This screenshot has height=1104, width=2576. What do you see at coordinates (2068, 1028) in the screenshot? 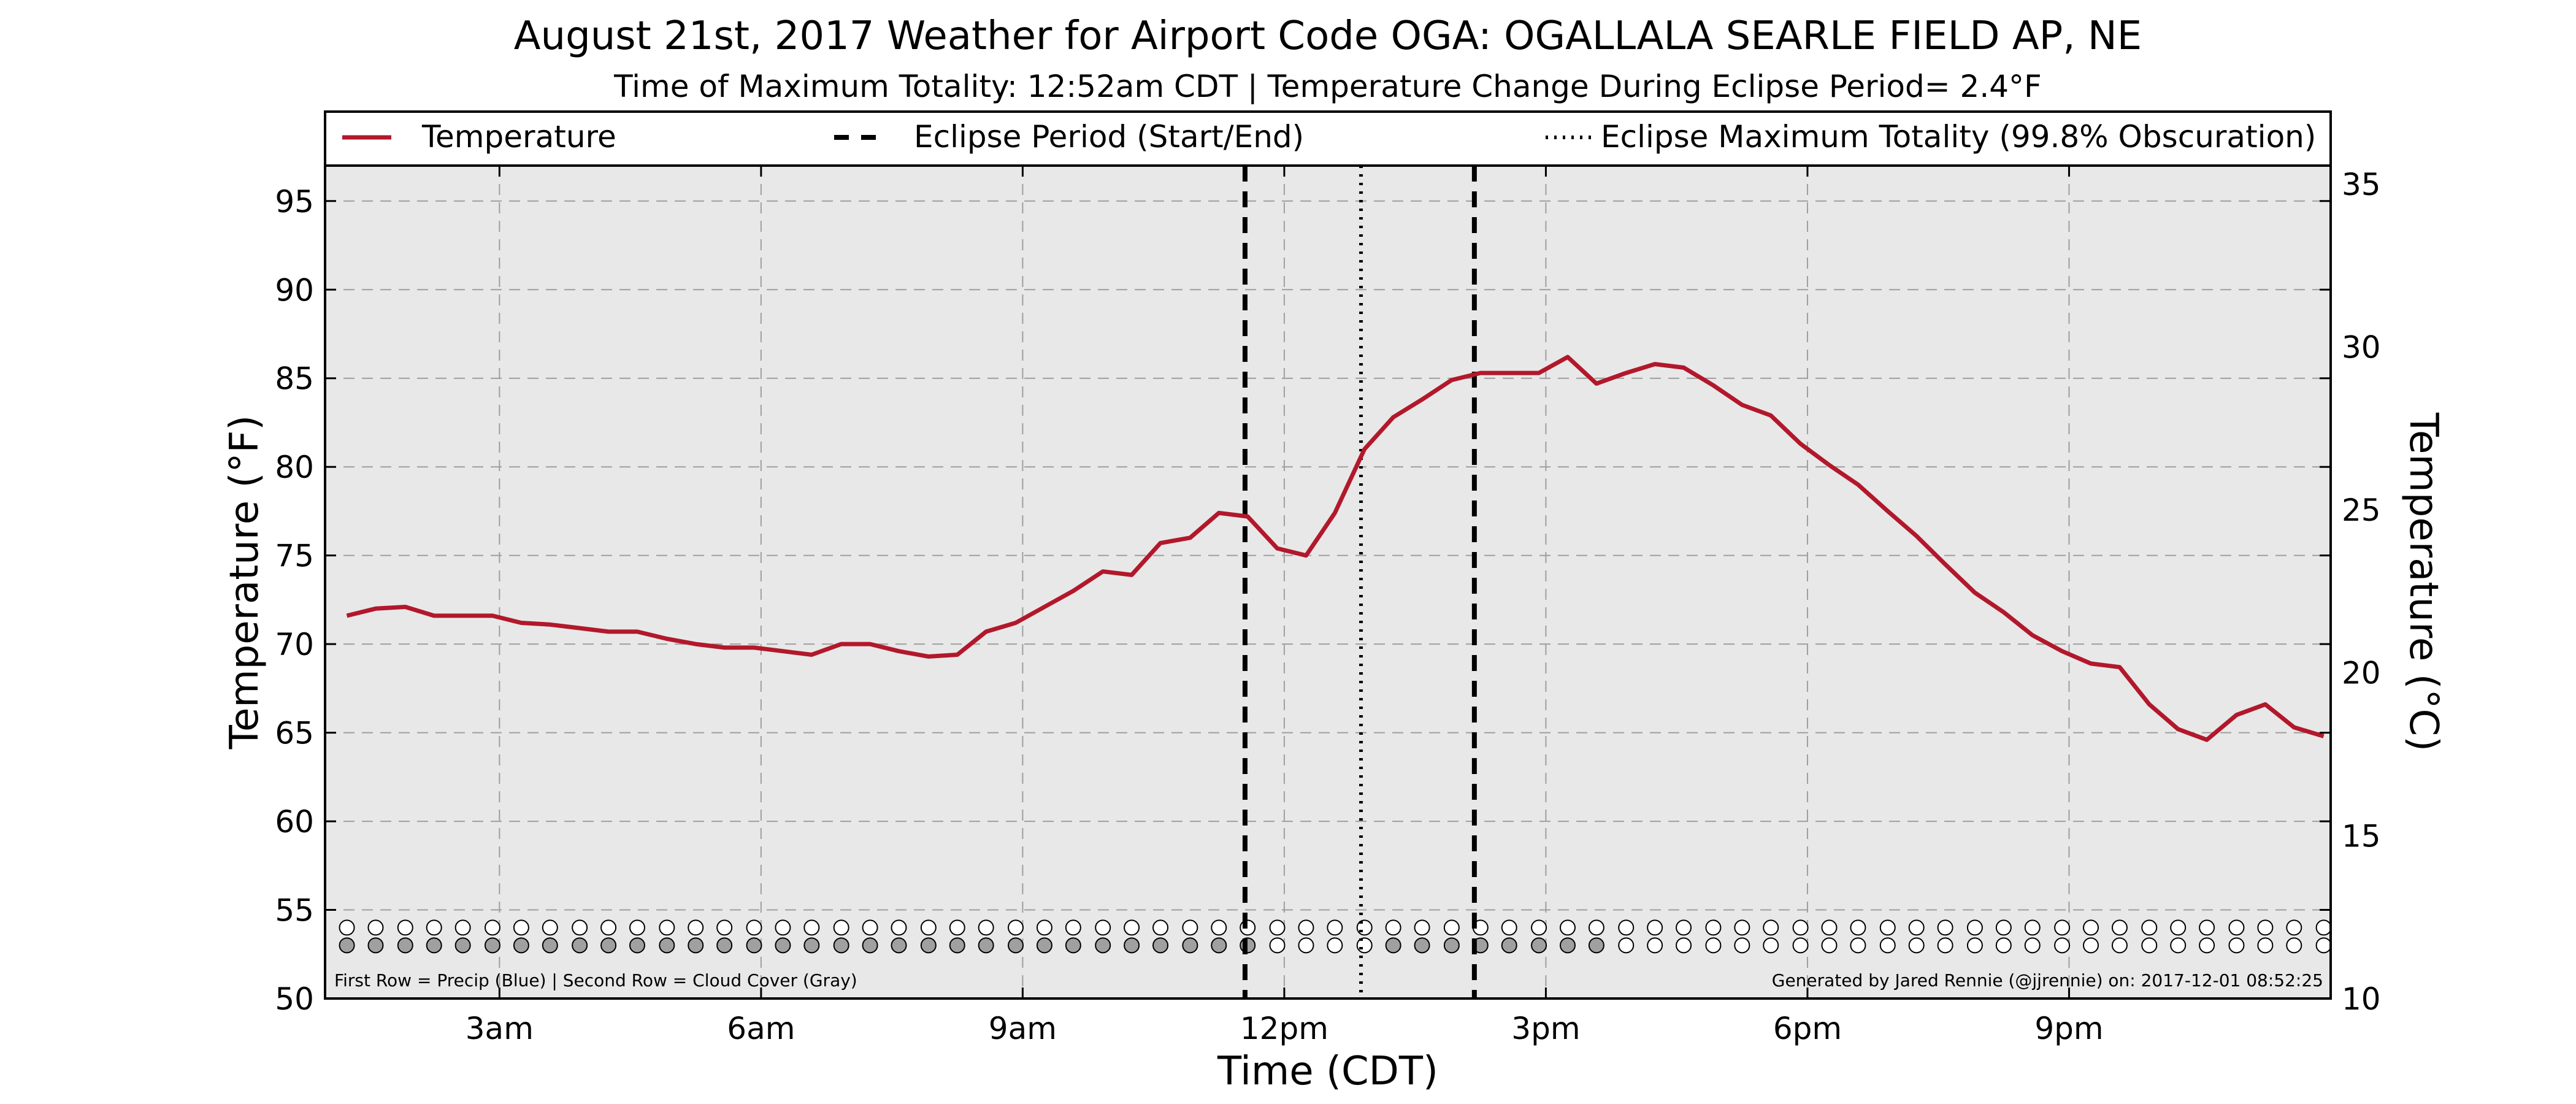
I see `x-tick-label-9pm: 9pm` at bounding box center [2068, 1028].